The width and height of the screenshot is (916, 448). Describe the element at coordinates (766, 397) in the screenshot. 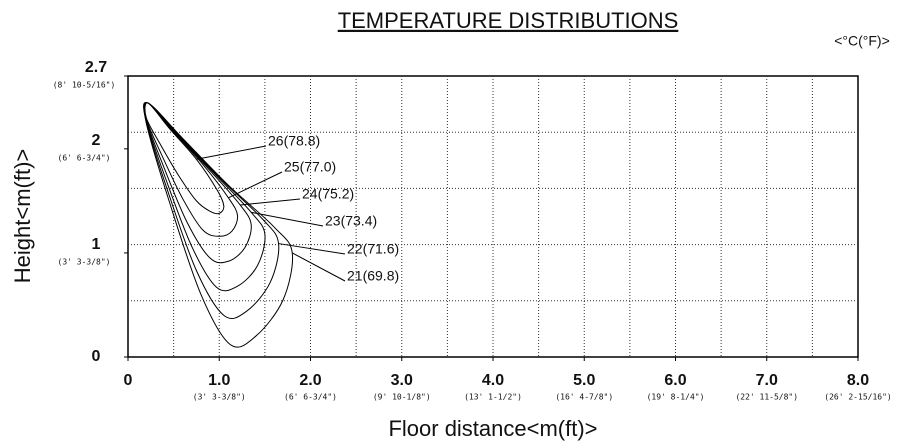

I see `x-tick-sublabel: (22' 11-5/8")` at that location.